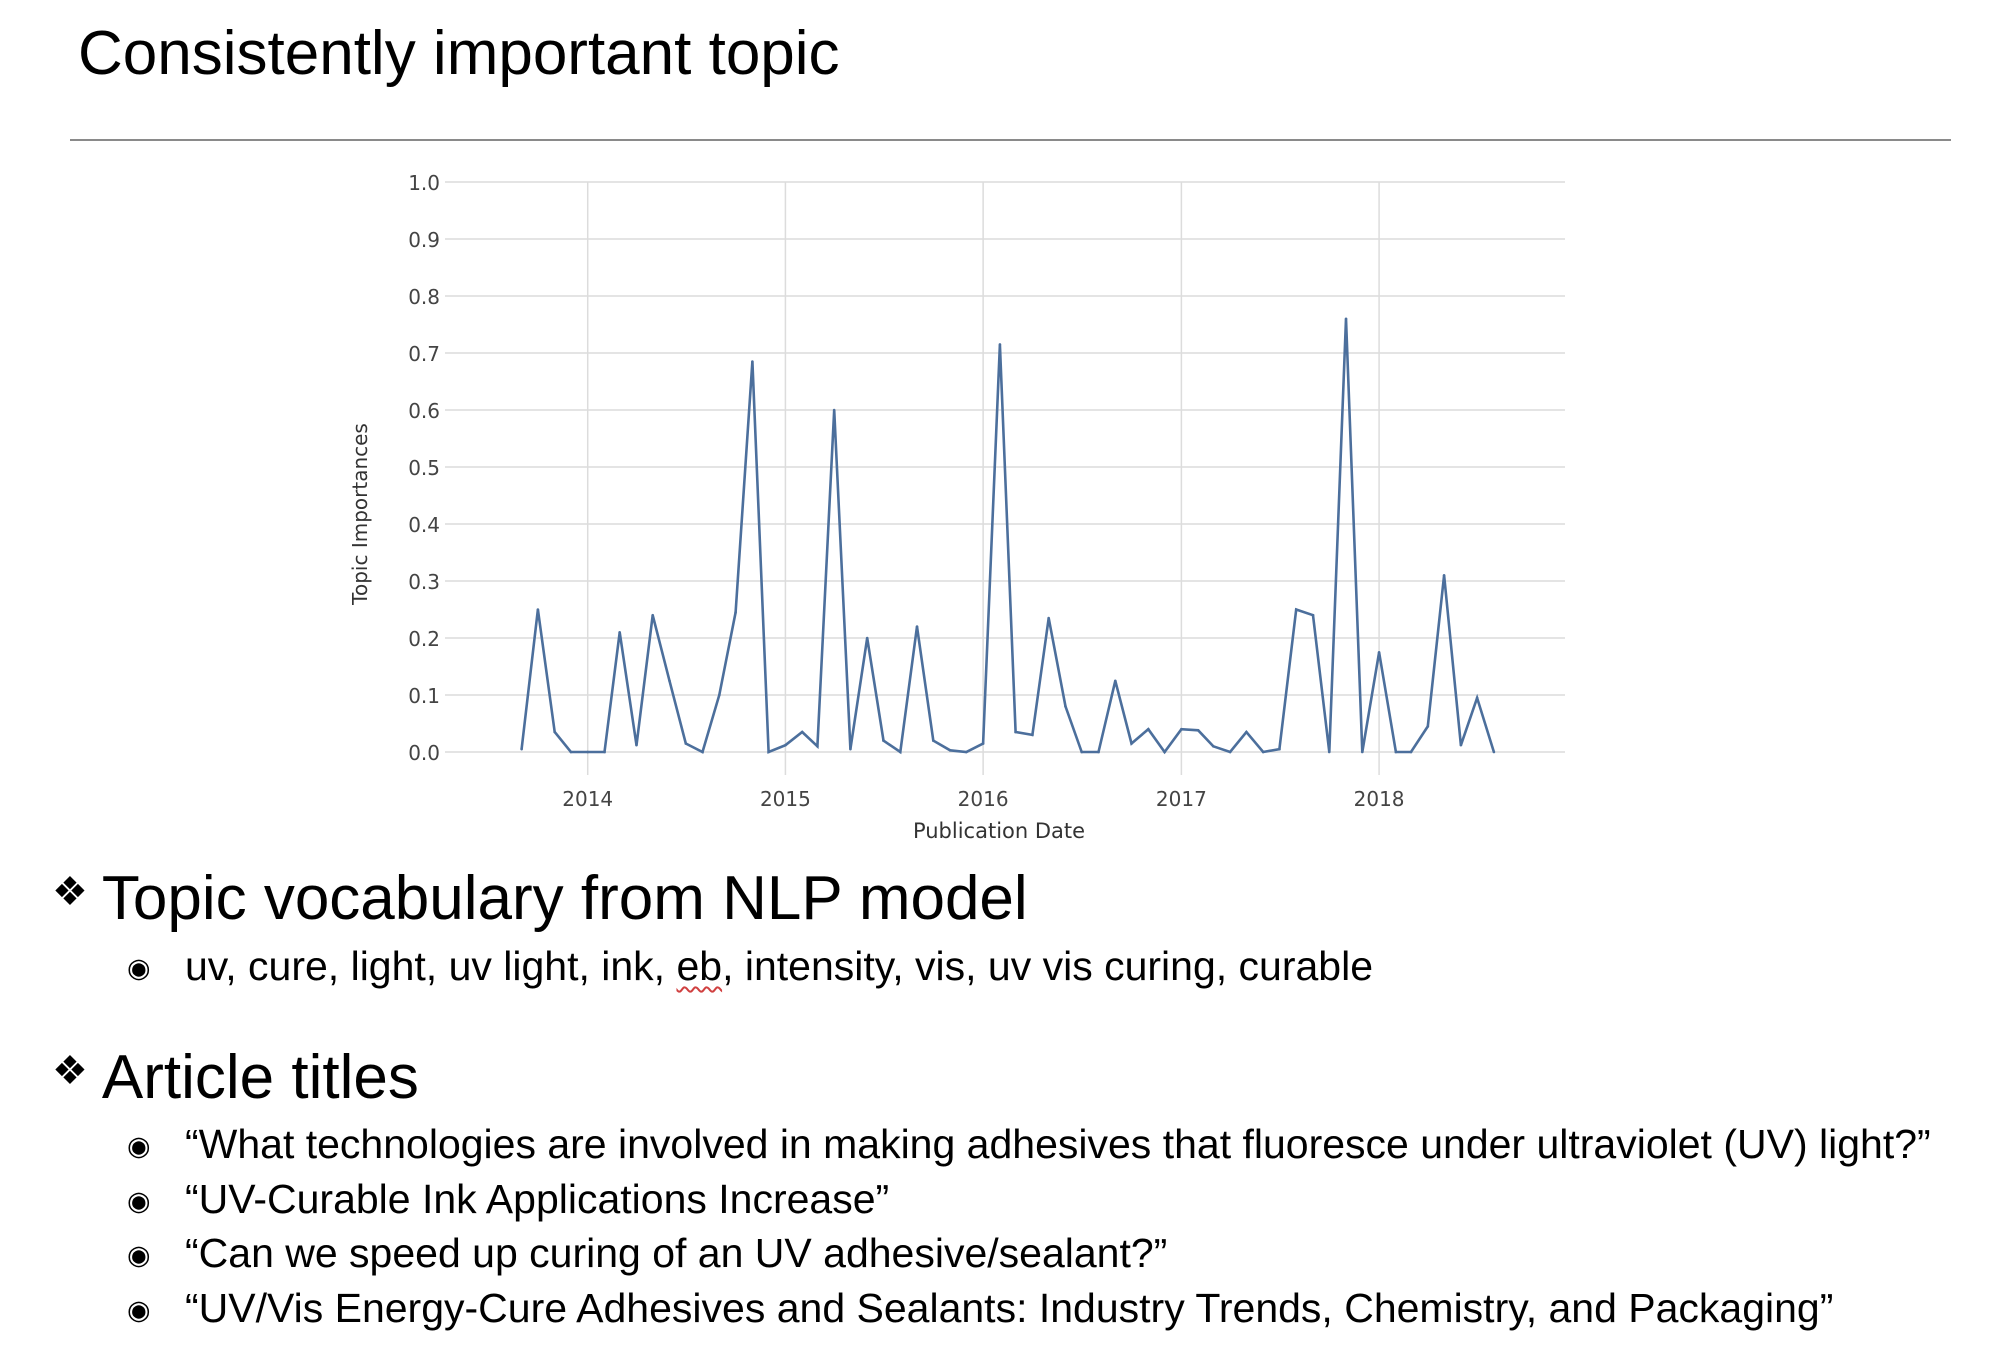 This screenshot has width=2000, height=1352. I want to click on y-tick-label: 0.3, so click(424, 582).